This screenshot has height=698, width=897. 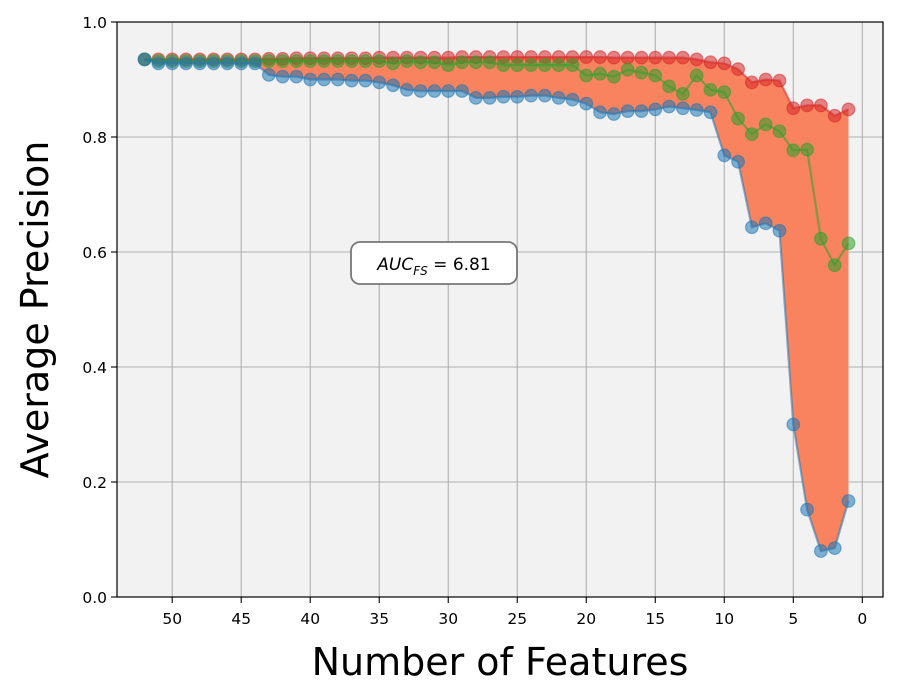 I want to click on auc-annotation: AUCFS = 6.81, so click(x=434, y=263).